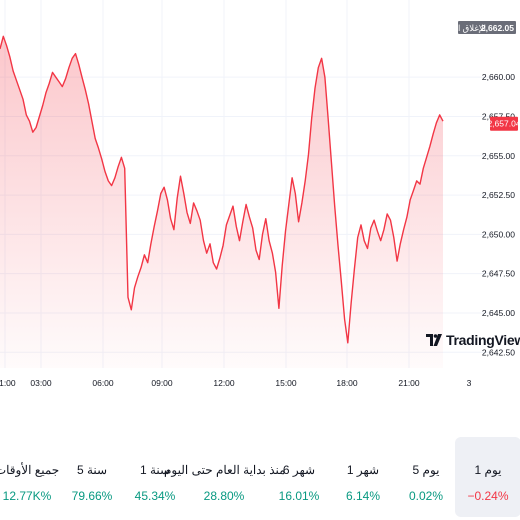  I want to click on last-price-marker: 2,657.04, so click(503, 123).